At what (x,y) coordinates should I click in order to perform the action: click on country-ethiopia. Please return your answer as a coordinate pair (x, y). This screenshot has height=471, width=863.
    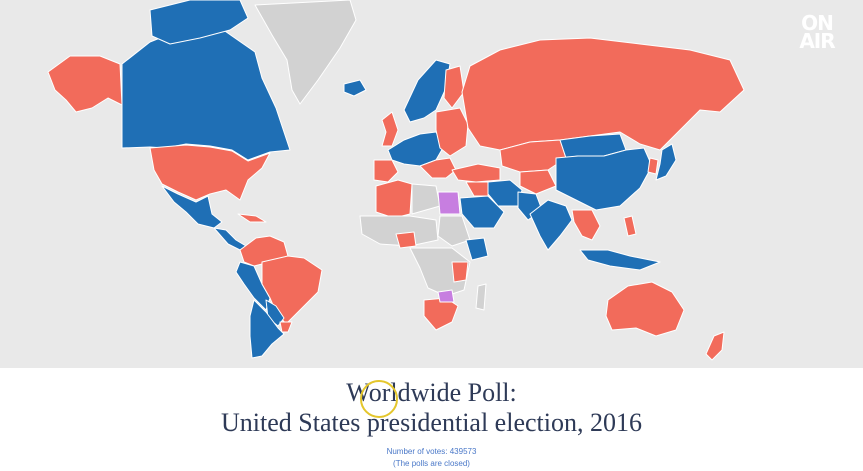
    Looking at the image, I should click on (477, 249).